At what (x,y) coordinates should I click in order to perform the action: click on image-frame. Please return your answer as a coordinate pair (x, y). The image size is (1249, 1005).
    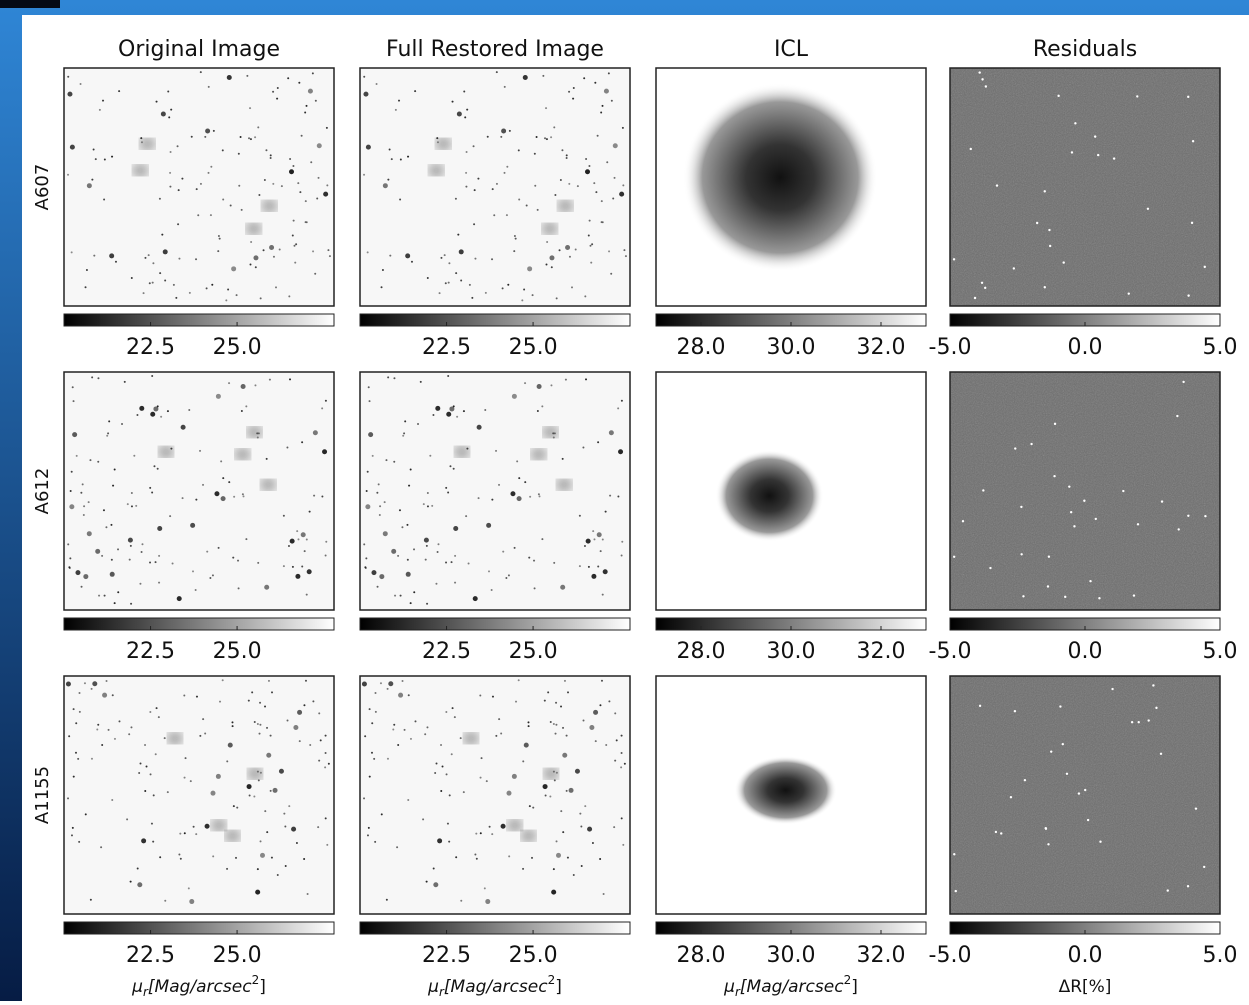
    Looking at the image, I should click on (199, 795).